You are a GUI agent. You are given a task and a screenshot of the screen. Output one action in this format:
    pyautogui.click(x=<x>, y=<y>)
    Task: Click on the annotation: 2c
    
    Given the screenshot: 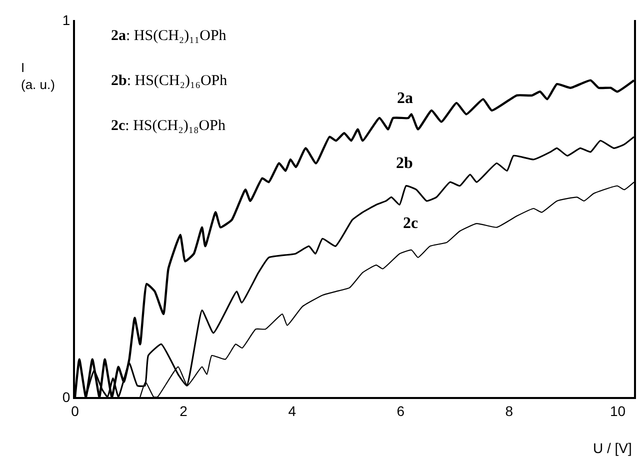 What is the action you would take?
    pyautogui.click(x=410, y=223)
    